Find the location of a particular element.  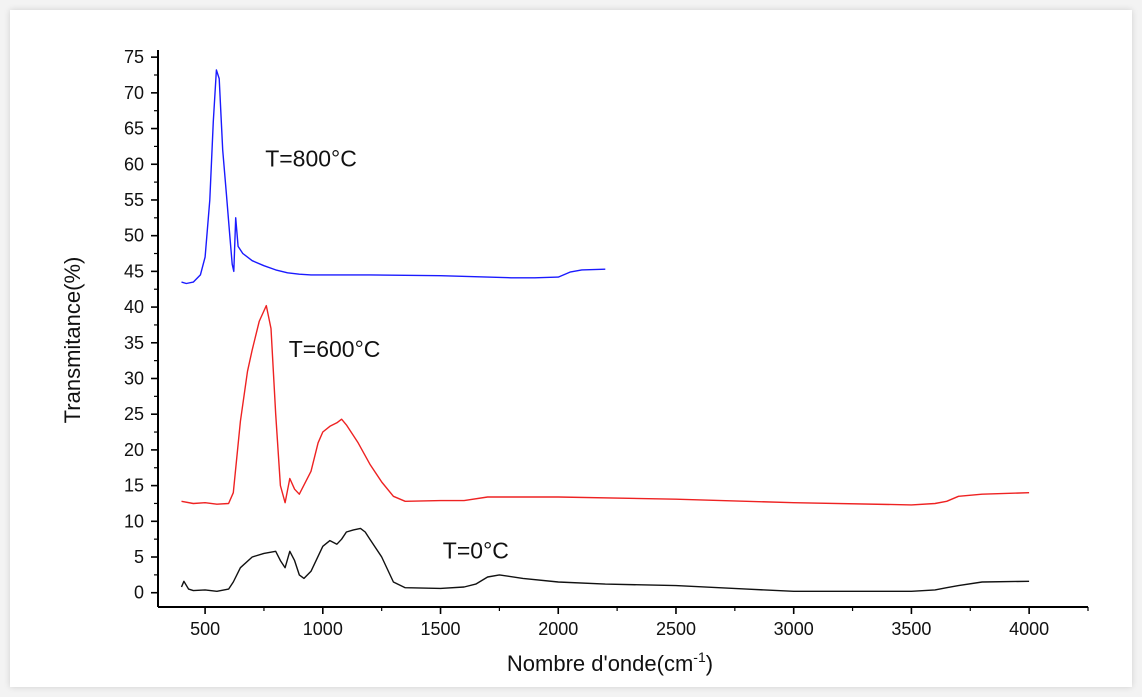

x-tick-label: 3500 is located at coordinates (911, 629).